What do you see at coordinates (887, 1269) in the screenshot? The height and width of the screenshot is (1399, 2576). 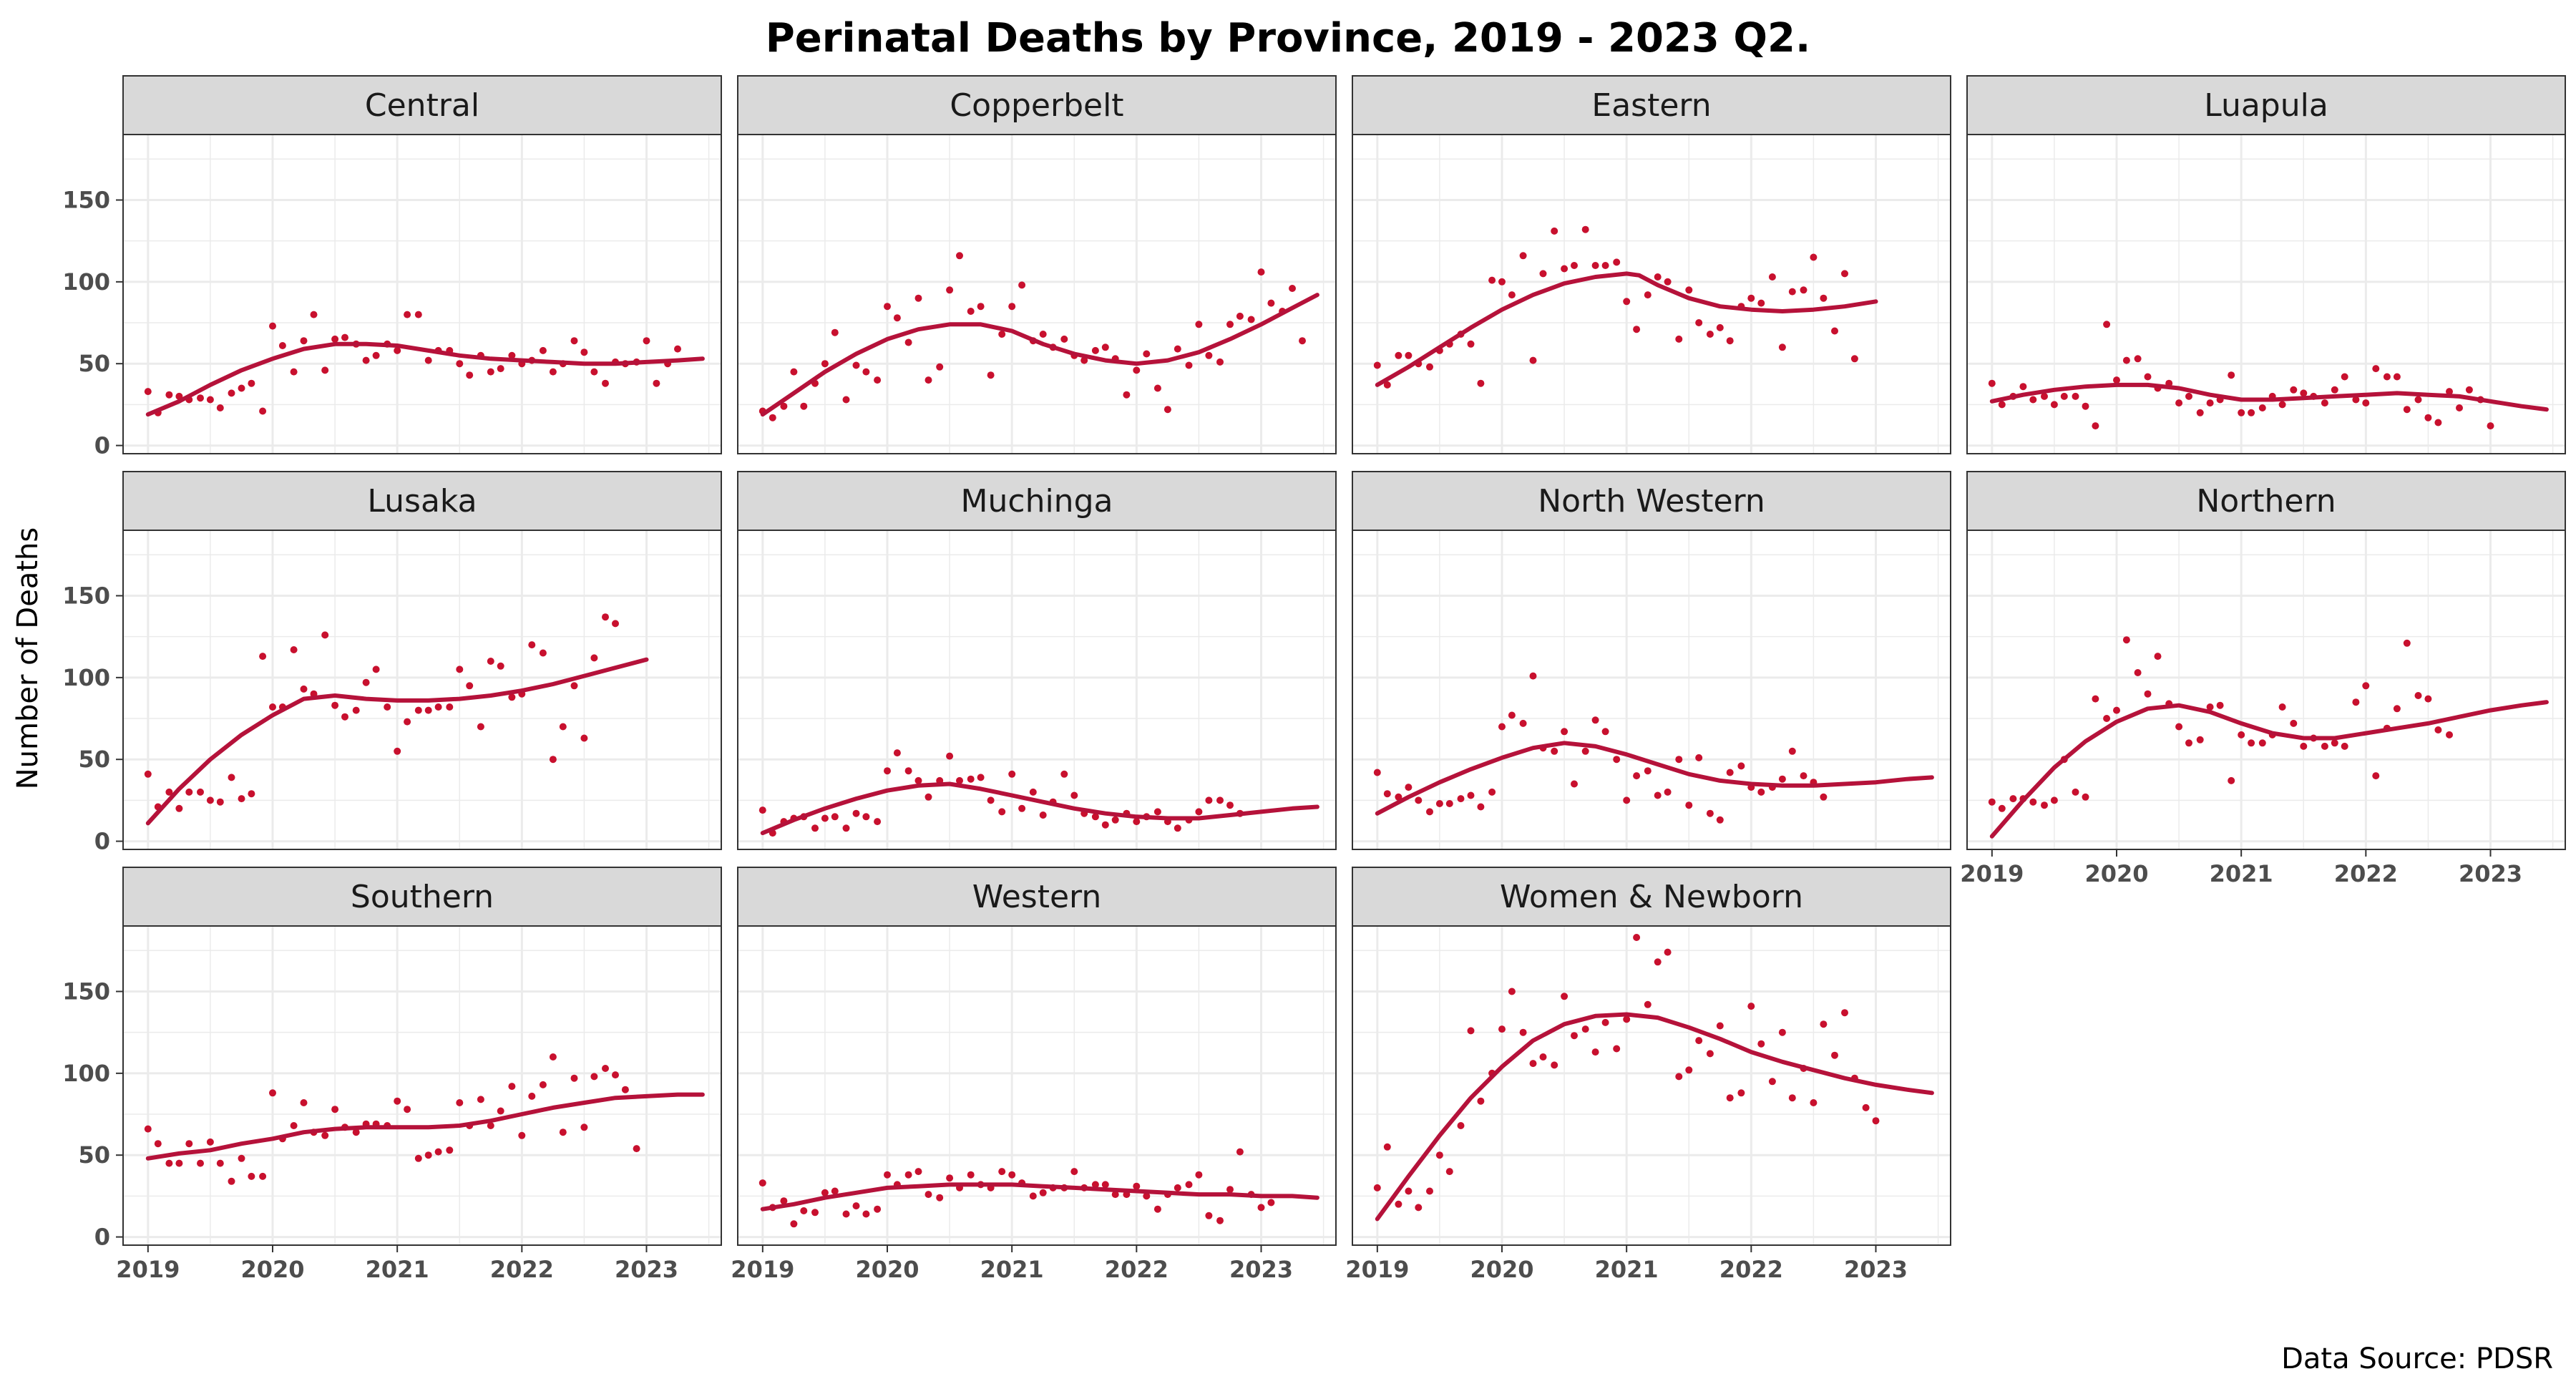 I see `x-tick-label: 2020` at bounding box center [887, 1269].